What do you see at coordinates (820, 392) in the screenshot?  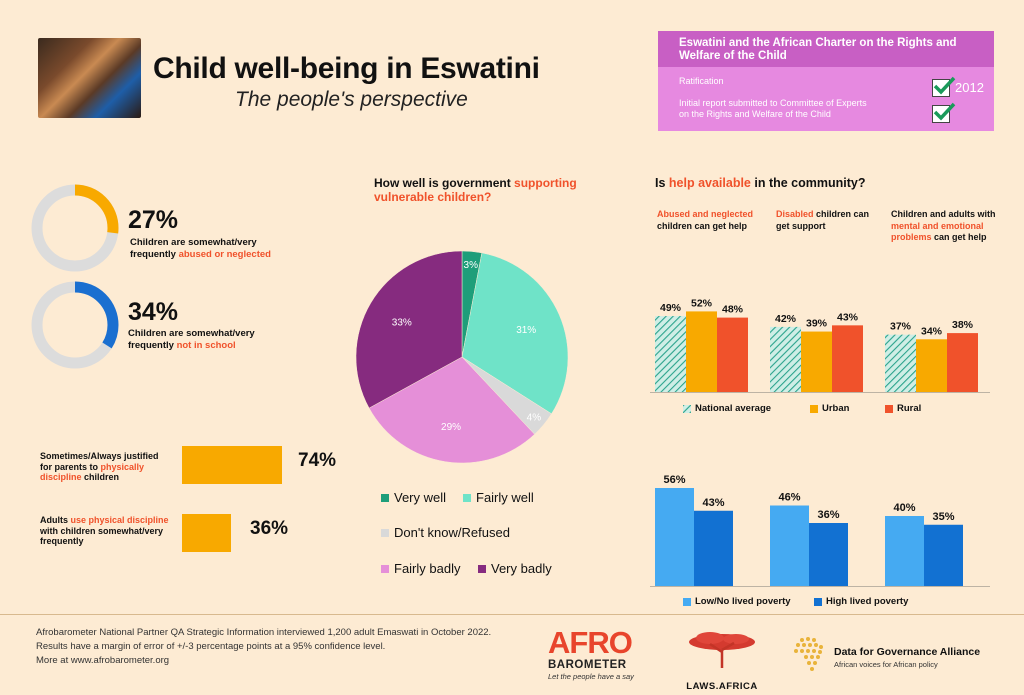 I see `chart1-axis` at bounding box center [820, 392].